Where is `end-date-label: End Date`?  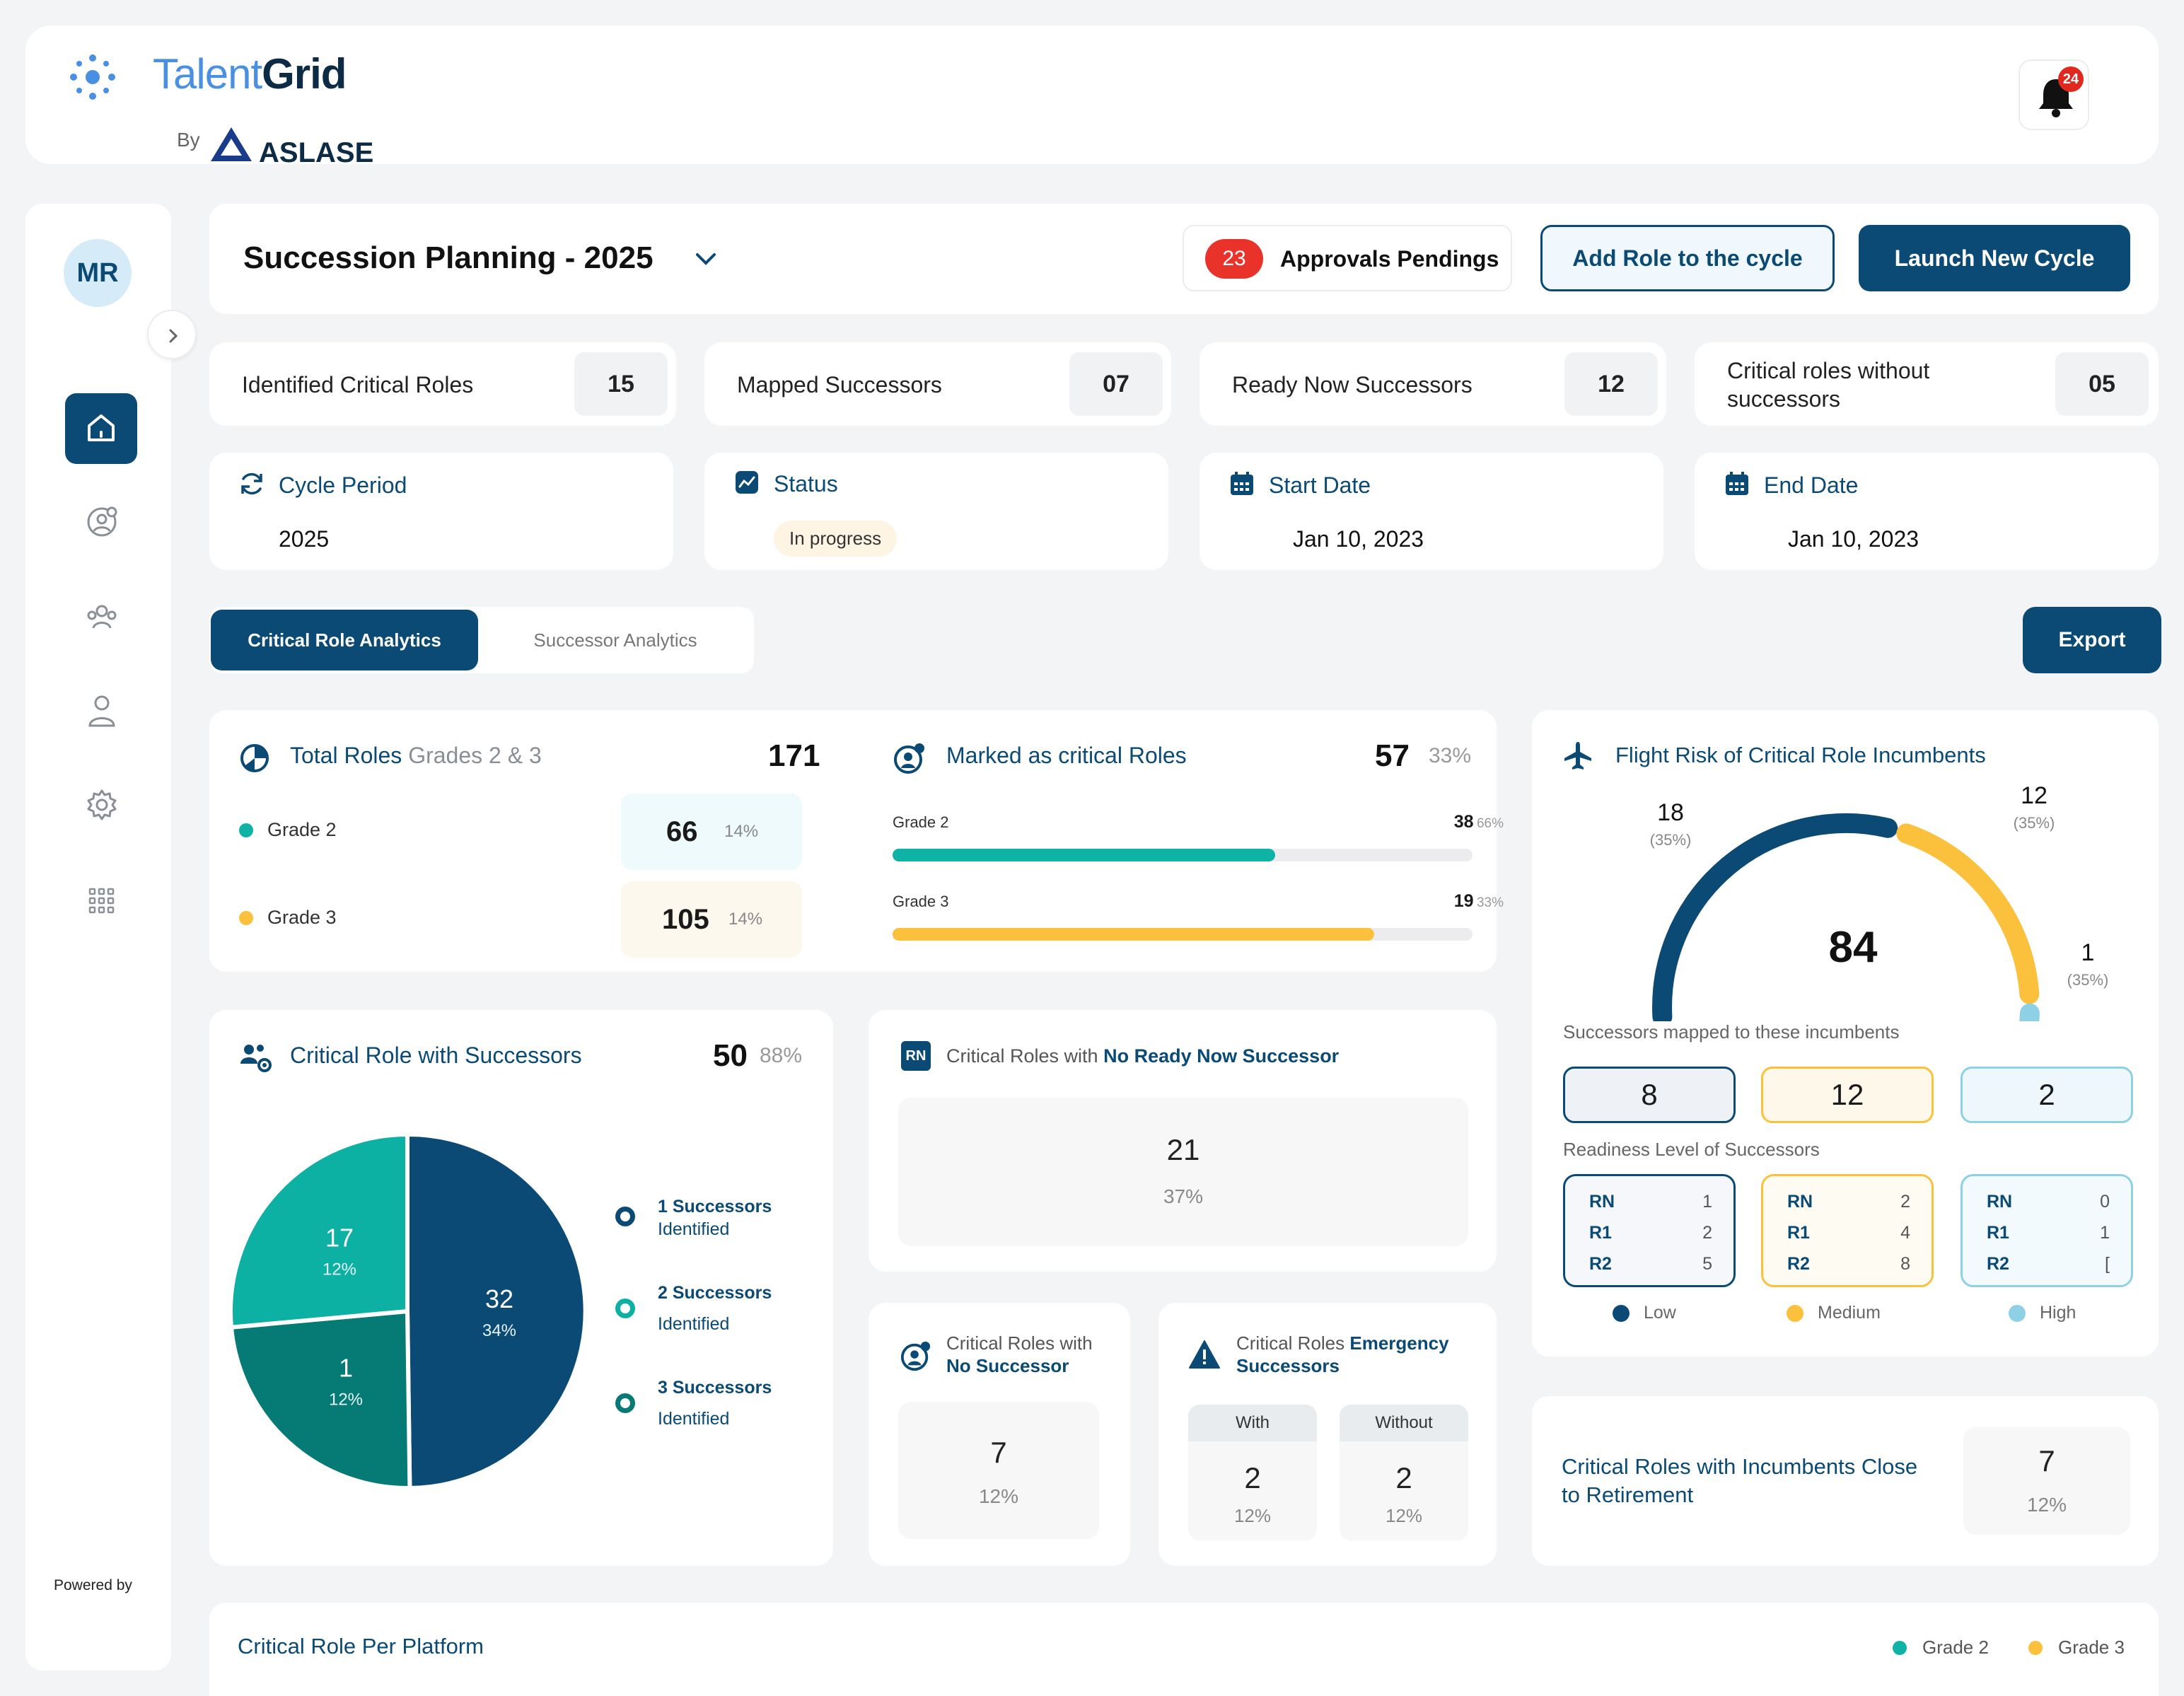
end-date-label: End Date is located at coordinates (1811, 485).